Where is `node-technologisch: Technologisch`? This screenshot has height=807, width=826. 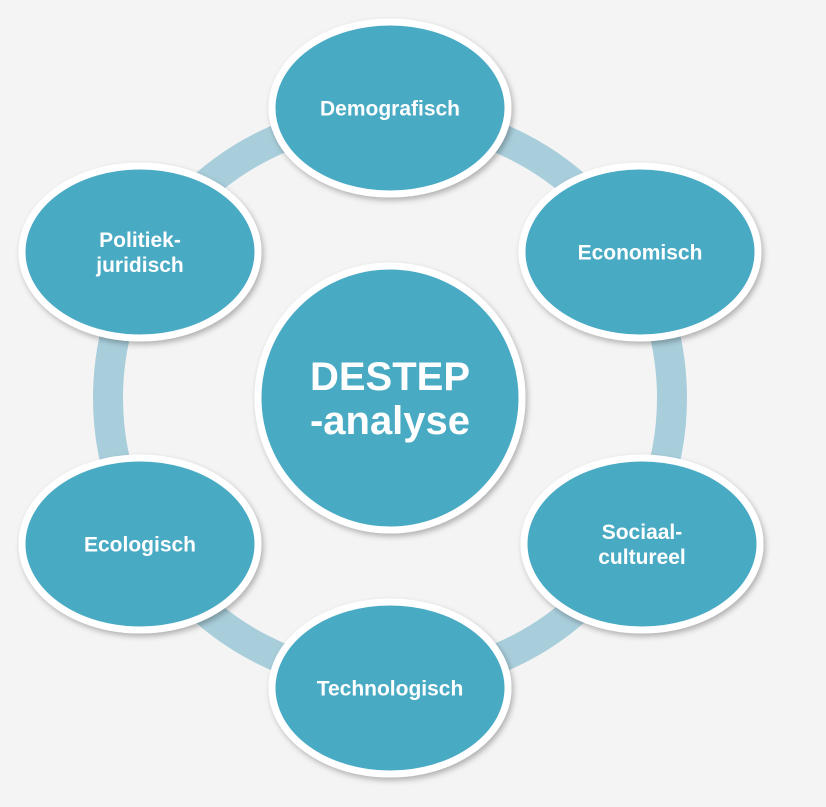 node-technologisch: Technologisch is located at coordinates (390, 688).